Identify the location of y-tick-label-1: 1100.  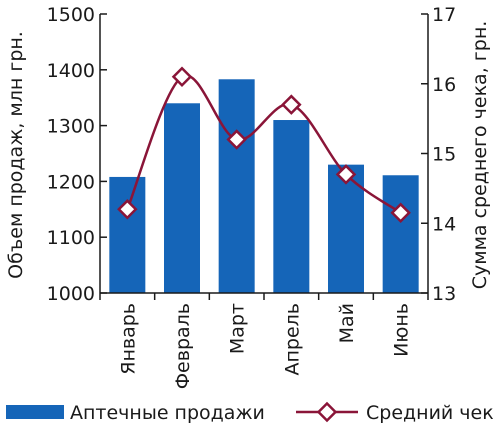
(71, 238).